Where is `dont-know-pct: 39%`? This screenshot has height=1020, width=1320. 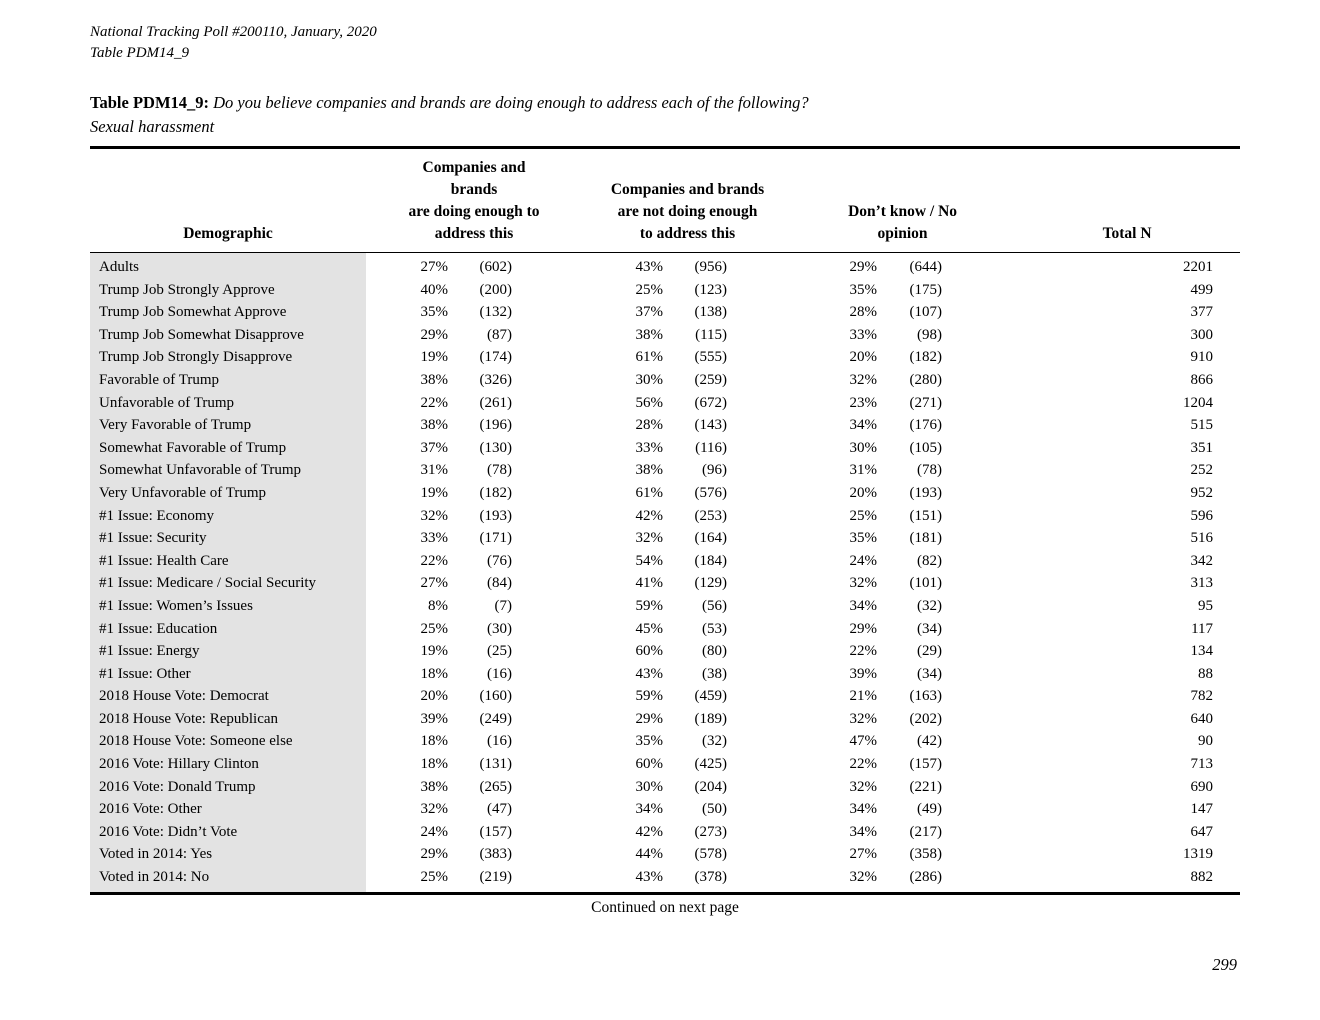 dont-know-pct: 39% is located at coordinates (863, 673).